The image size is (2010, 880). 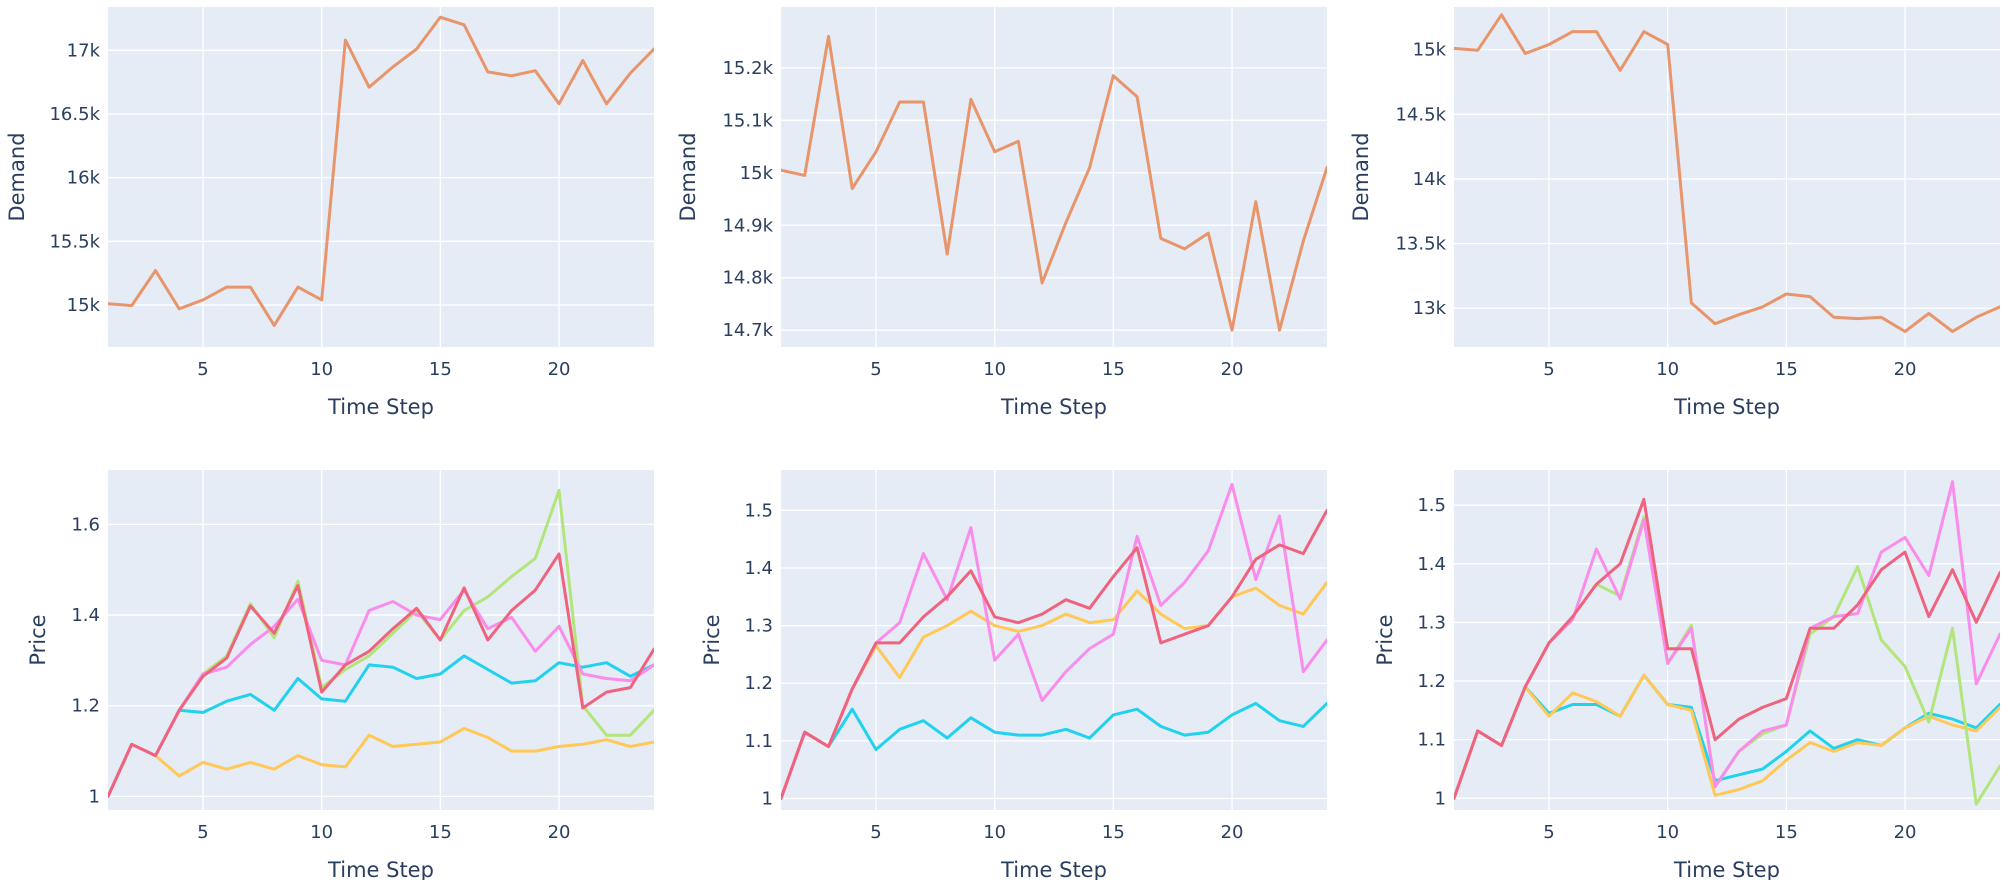 I want to click on y-tick-label: 14.5k, so click(x=1420, y=114).